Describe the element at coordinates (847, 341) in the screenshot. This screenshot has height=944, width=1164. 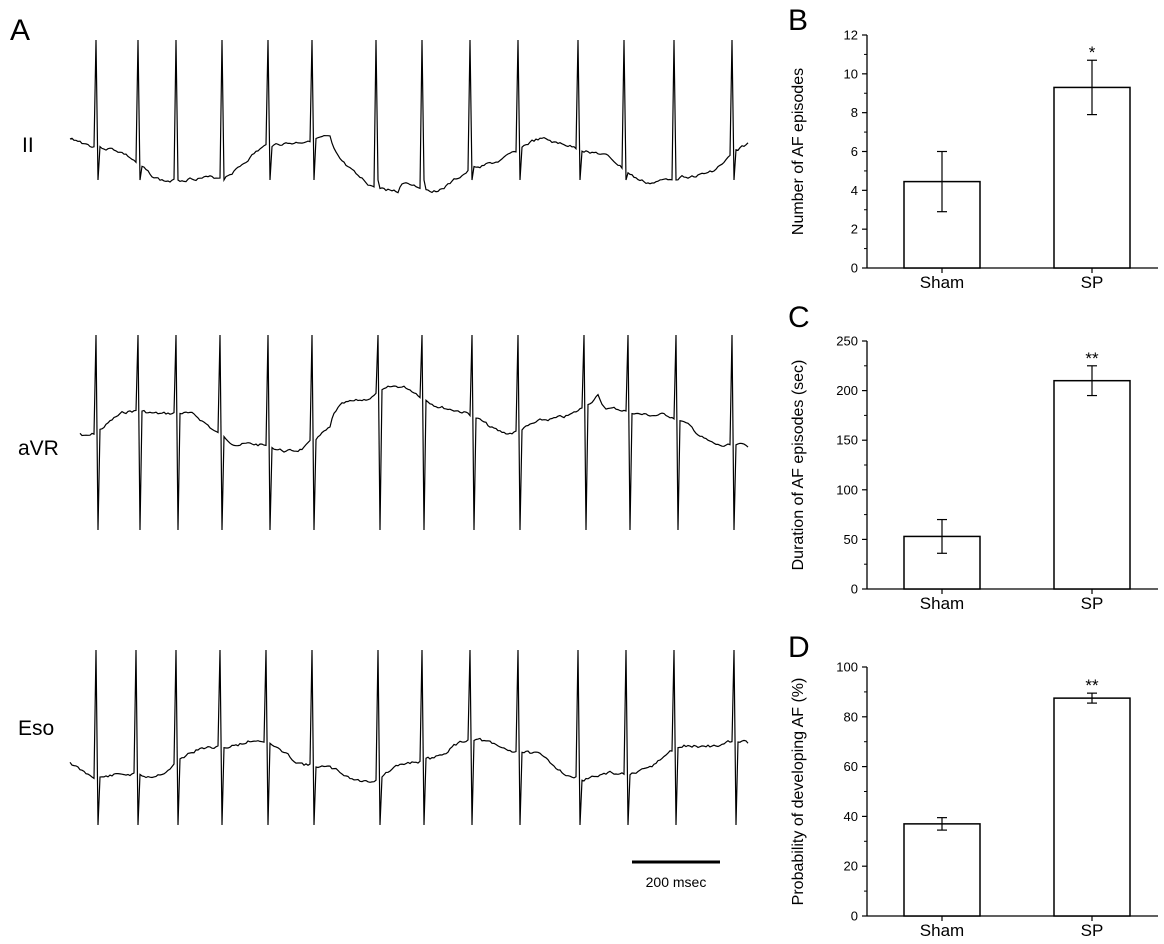
I see `y-tick-label-c: 250` at that location.